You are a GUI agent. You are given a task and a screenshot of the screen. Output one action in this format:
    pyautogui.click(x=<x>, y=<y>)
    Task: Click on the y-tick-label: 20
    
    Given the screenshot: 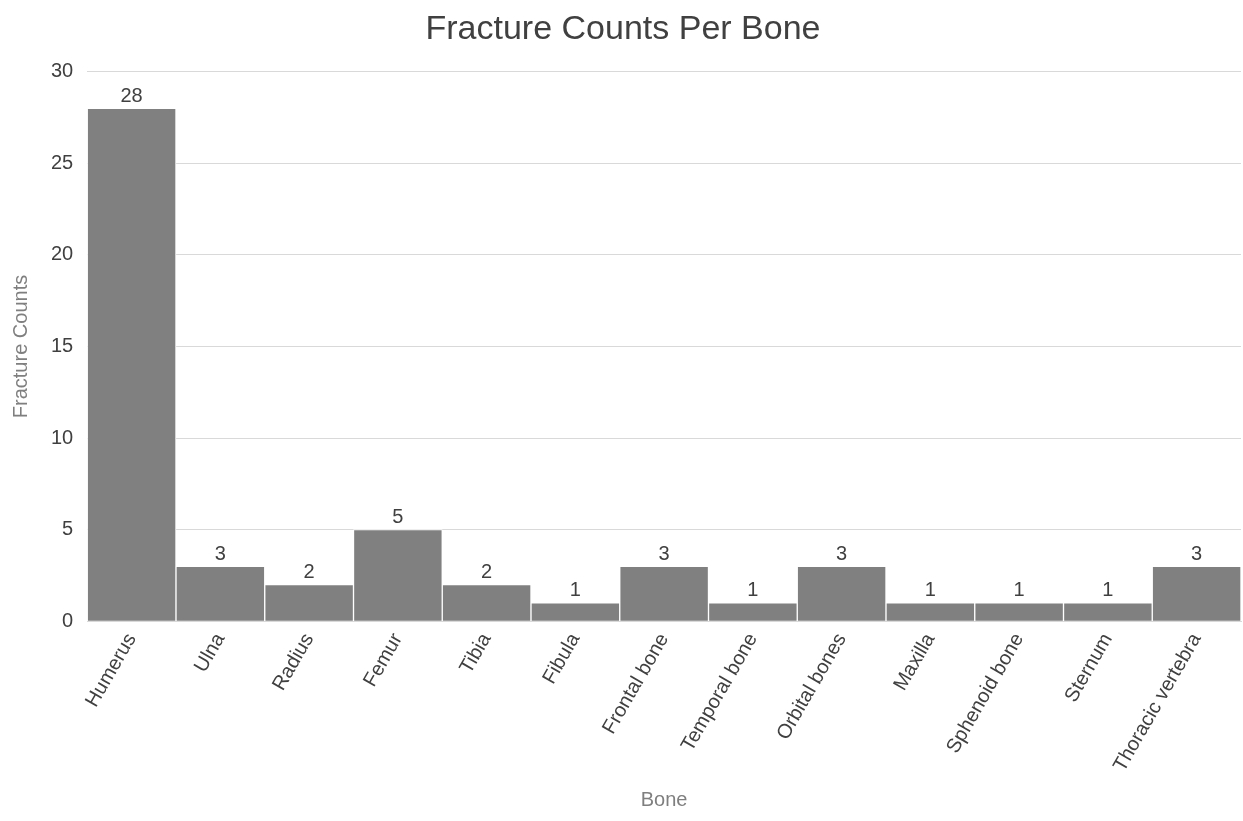 What is the action you would take?
    pyautogui.click(x=62, y=253)
    